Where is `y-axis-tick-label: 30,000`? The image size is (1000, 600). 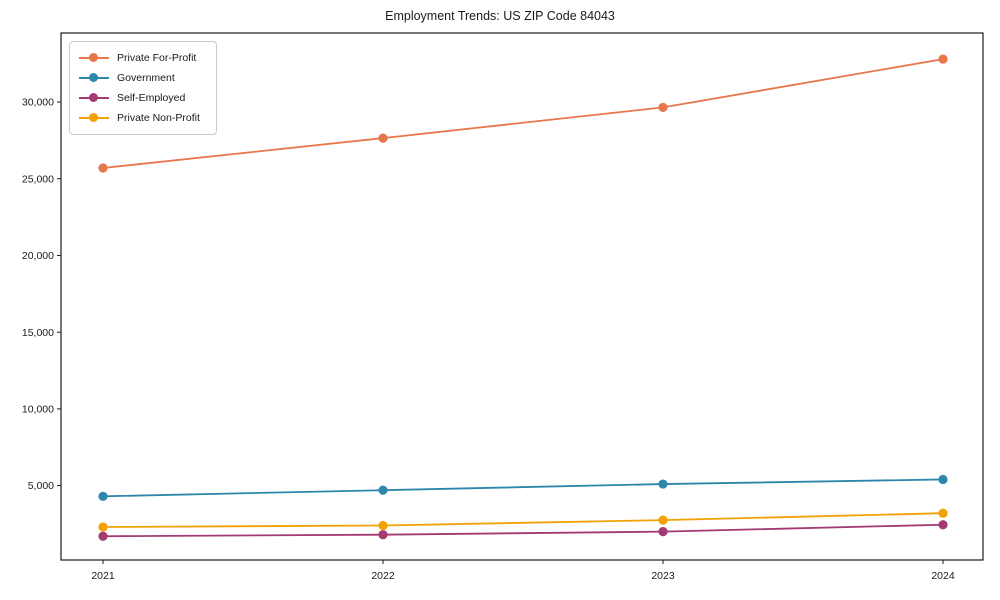
y-axis-tick-label: 30,000 is located at coordinates (38, 103).